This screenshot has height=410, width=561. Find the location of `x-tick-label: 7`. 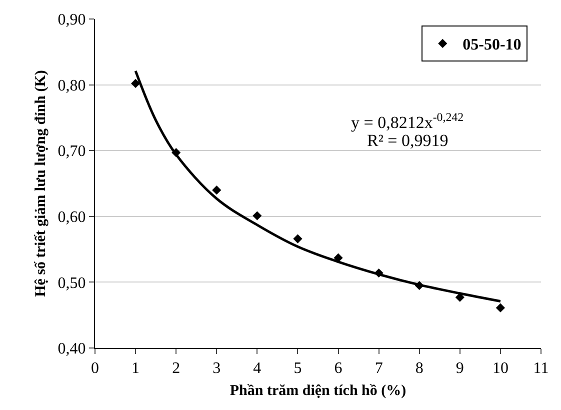

x-tick-label: 7 is located at coordinates (378, 369).